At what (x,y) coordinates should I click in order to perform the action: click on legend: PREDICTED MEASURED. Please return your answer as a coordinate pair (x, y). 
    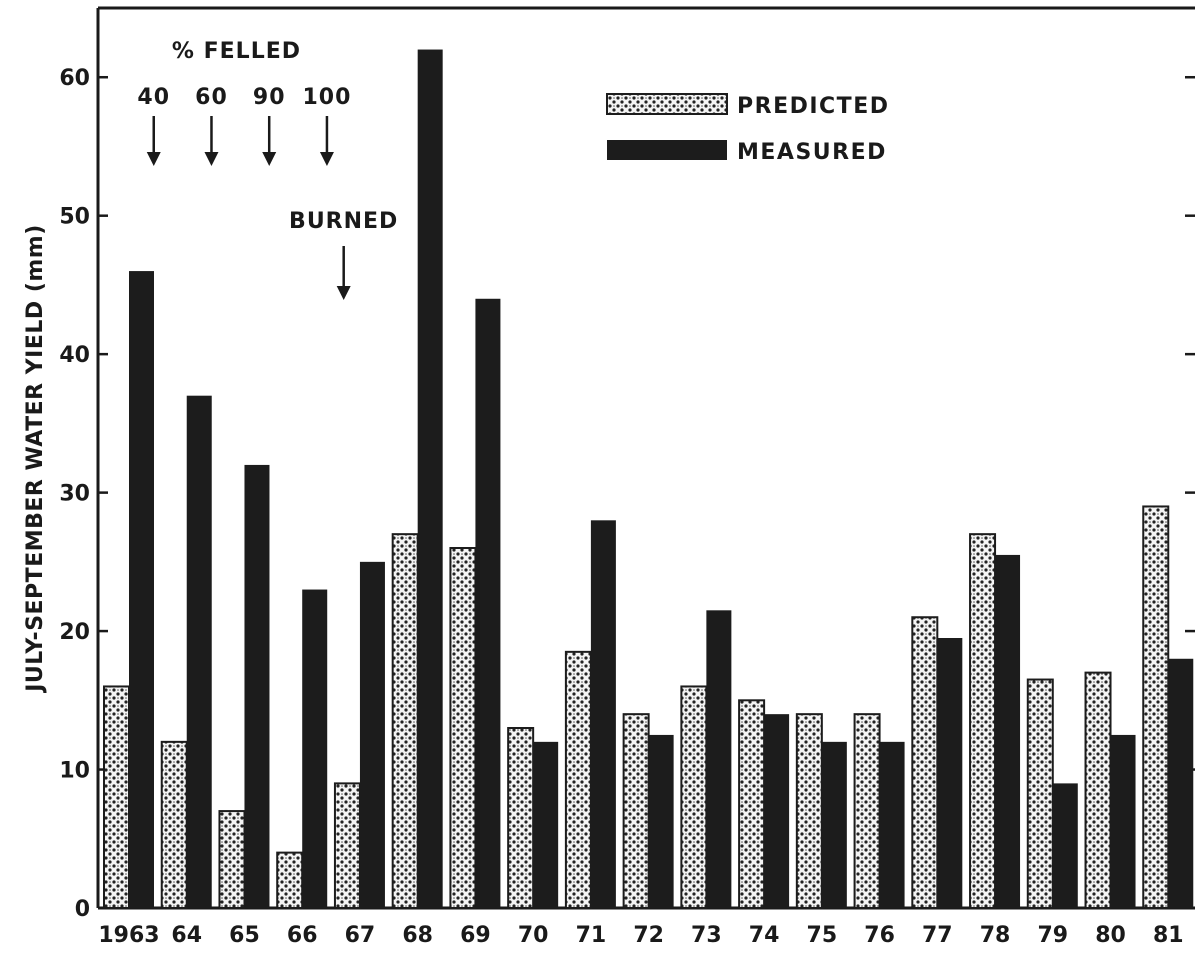
    Looking at the image, I should click on (747, 129).